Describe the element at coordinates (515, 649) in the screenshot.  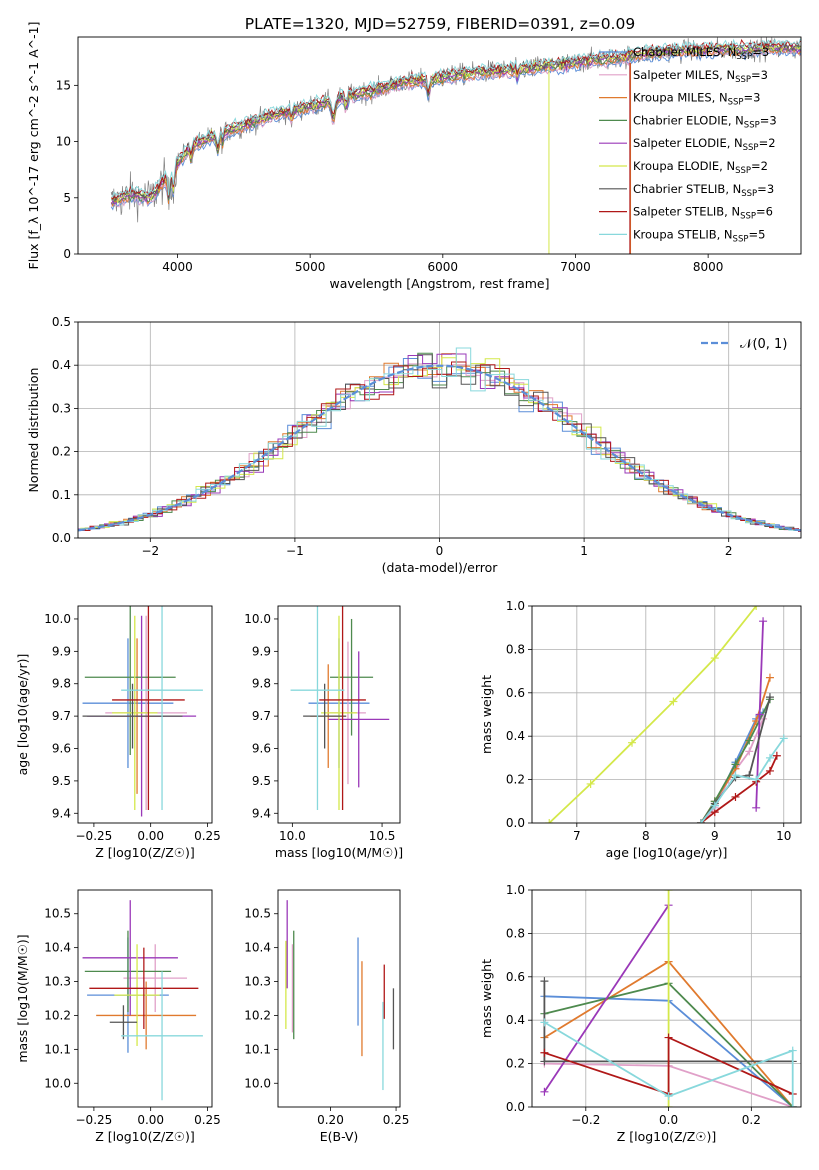
I see `y-tick-label: 0.8` at that location.